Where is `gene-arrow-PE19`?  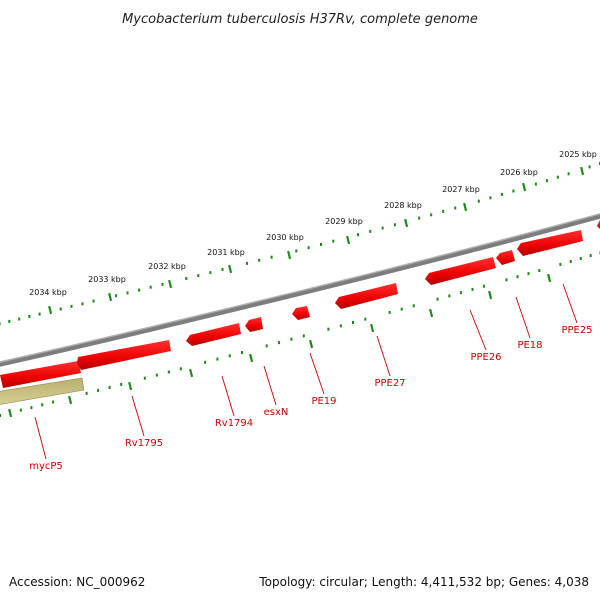 gene-arrow-PE19 is located at coordinates (301, 313).